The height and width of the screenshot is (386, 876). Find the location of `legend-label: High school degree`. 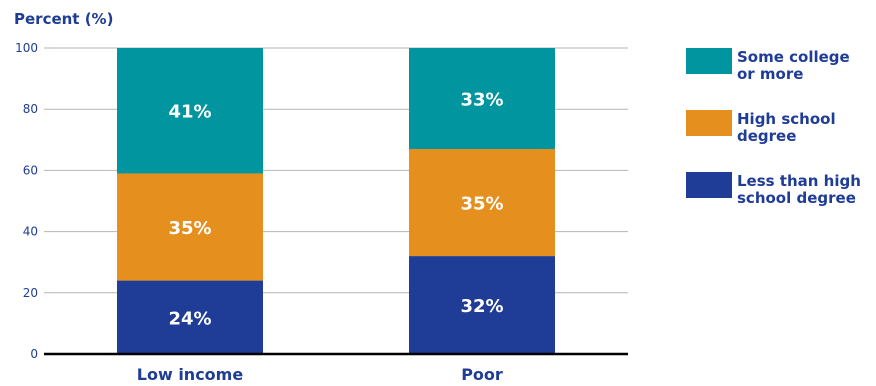

legend-label: High school degree is located at coordinates (786, 127).